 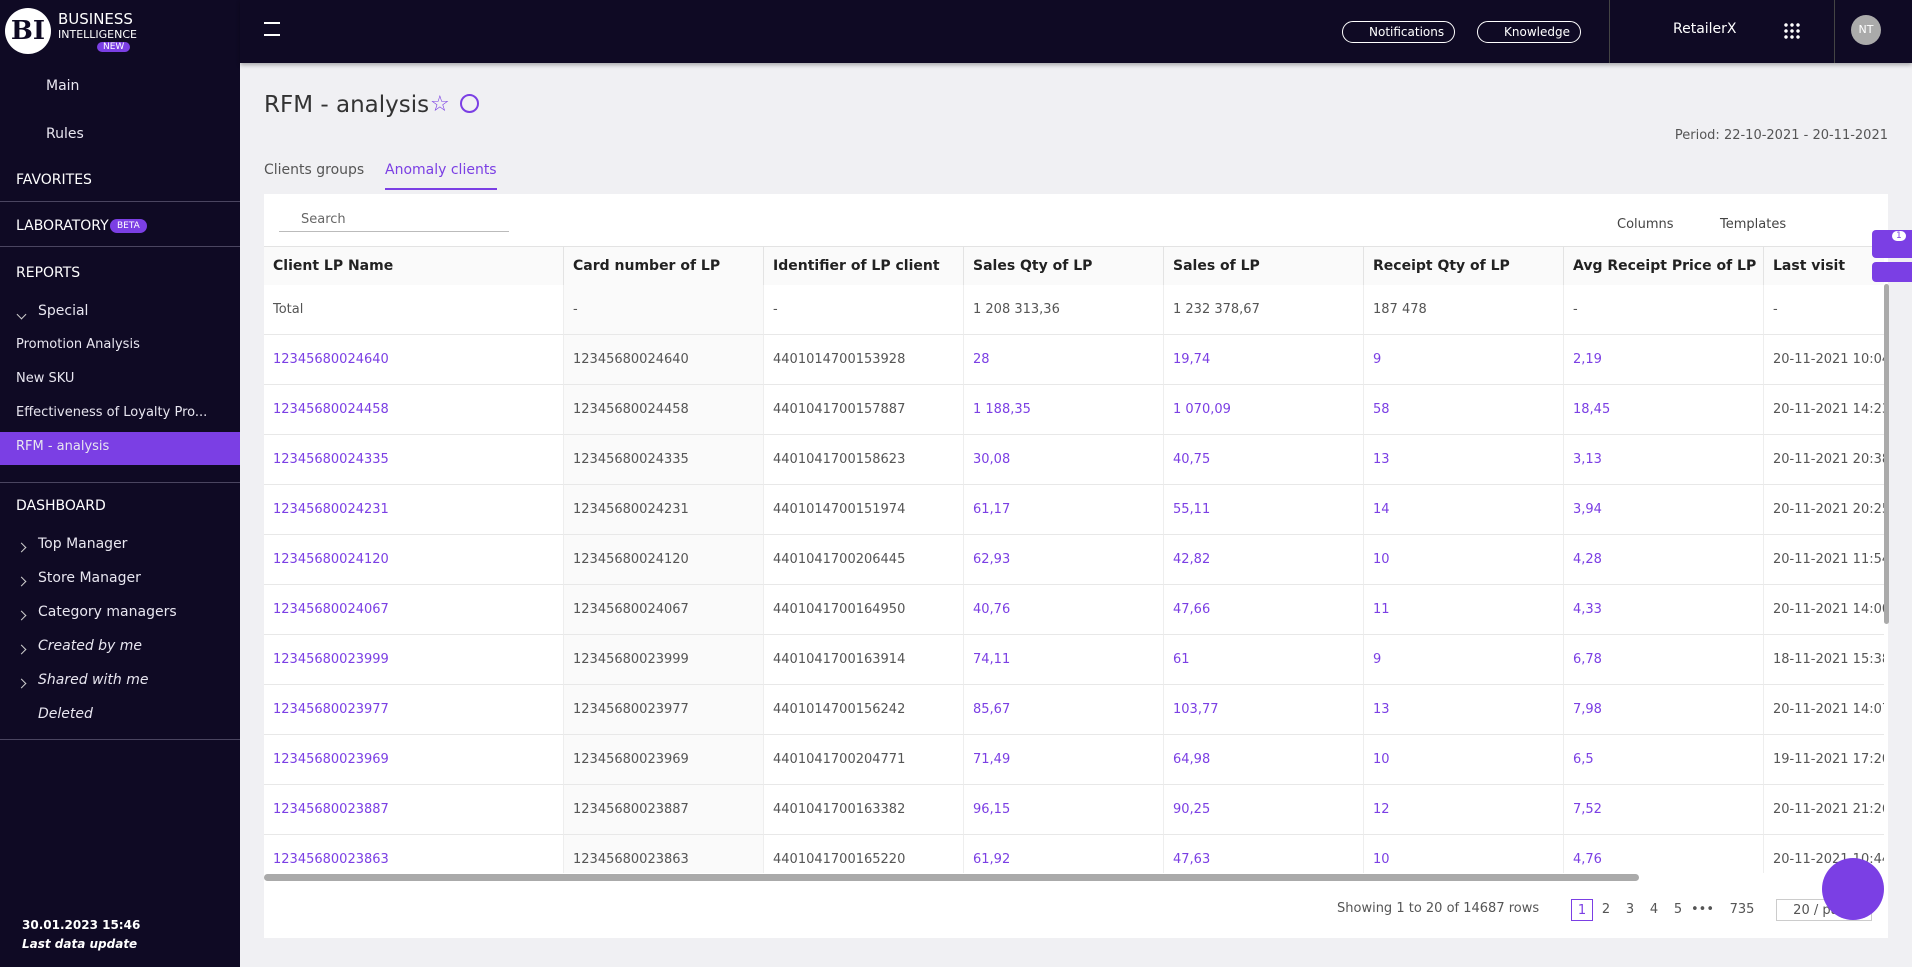 I want to click on column-header: Last visit, so click(x=1824, y=266).